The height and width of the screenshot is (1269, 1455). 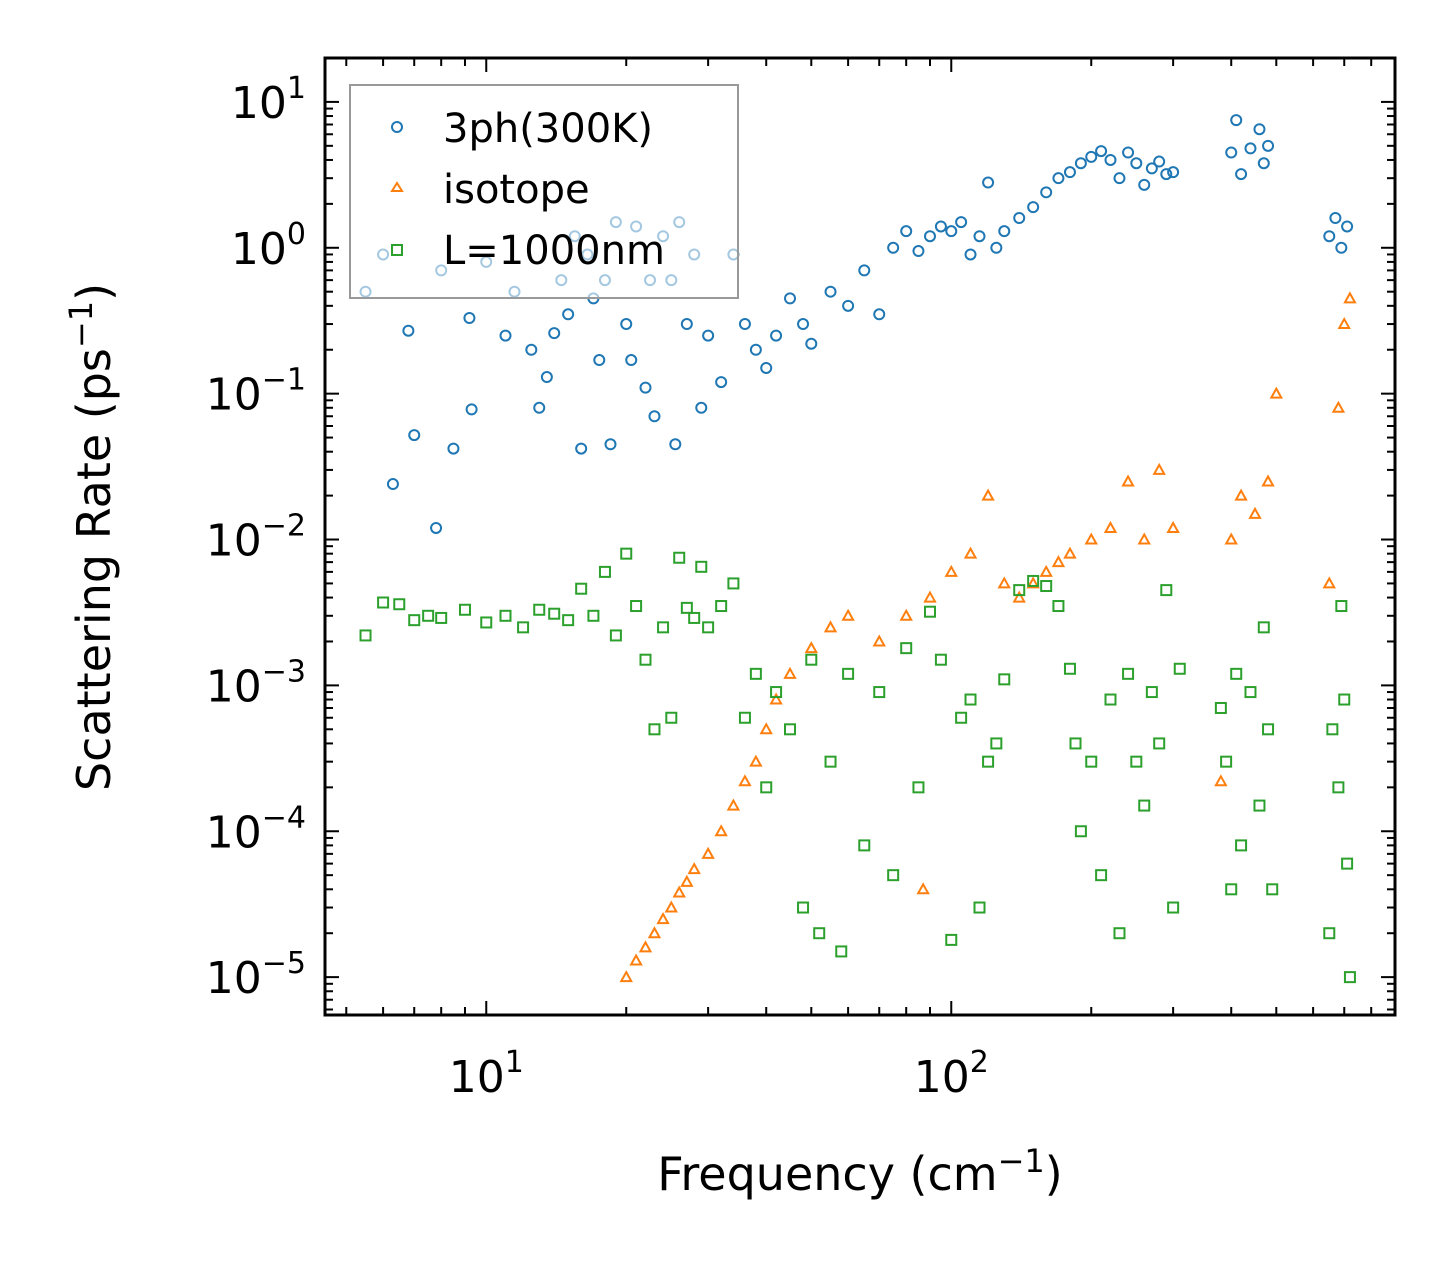 What do you see at coordinates (94, 569) in the screenshot?
I see `y-axis-label-text: Scattering Rate (ps` at bounding box center [94, 569].